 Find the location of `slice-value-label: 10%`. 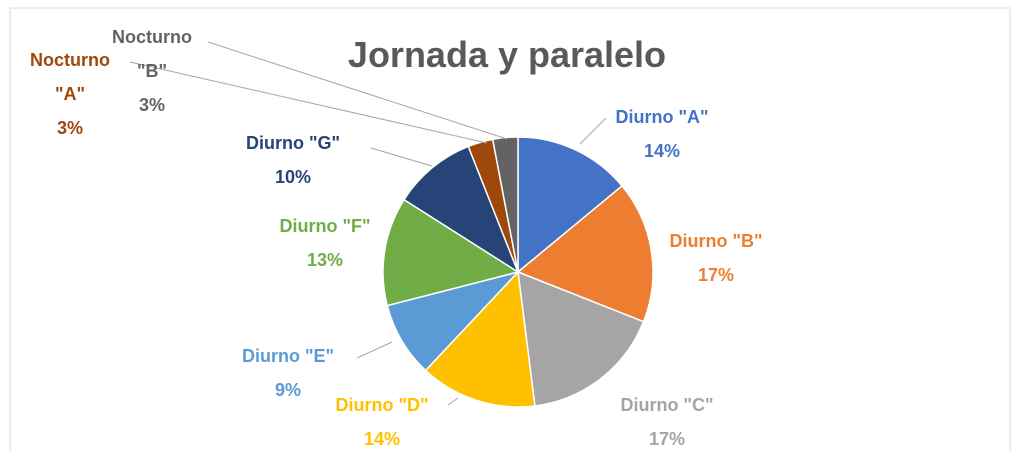

slice-value-label: 10% is located at coordinates (293, 177).